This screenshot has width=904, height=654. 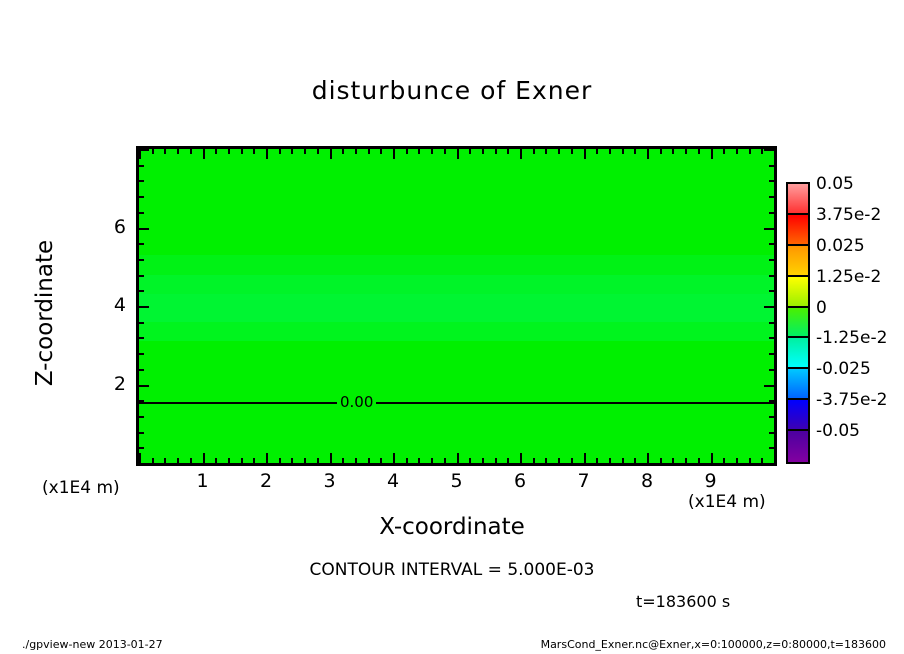 What do you see at coordinates (357, 402) in the screenshot?
I see `contour-label: 0.00` at bounding box center [357, 402].